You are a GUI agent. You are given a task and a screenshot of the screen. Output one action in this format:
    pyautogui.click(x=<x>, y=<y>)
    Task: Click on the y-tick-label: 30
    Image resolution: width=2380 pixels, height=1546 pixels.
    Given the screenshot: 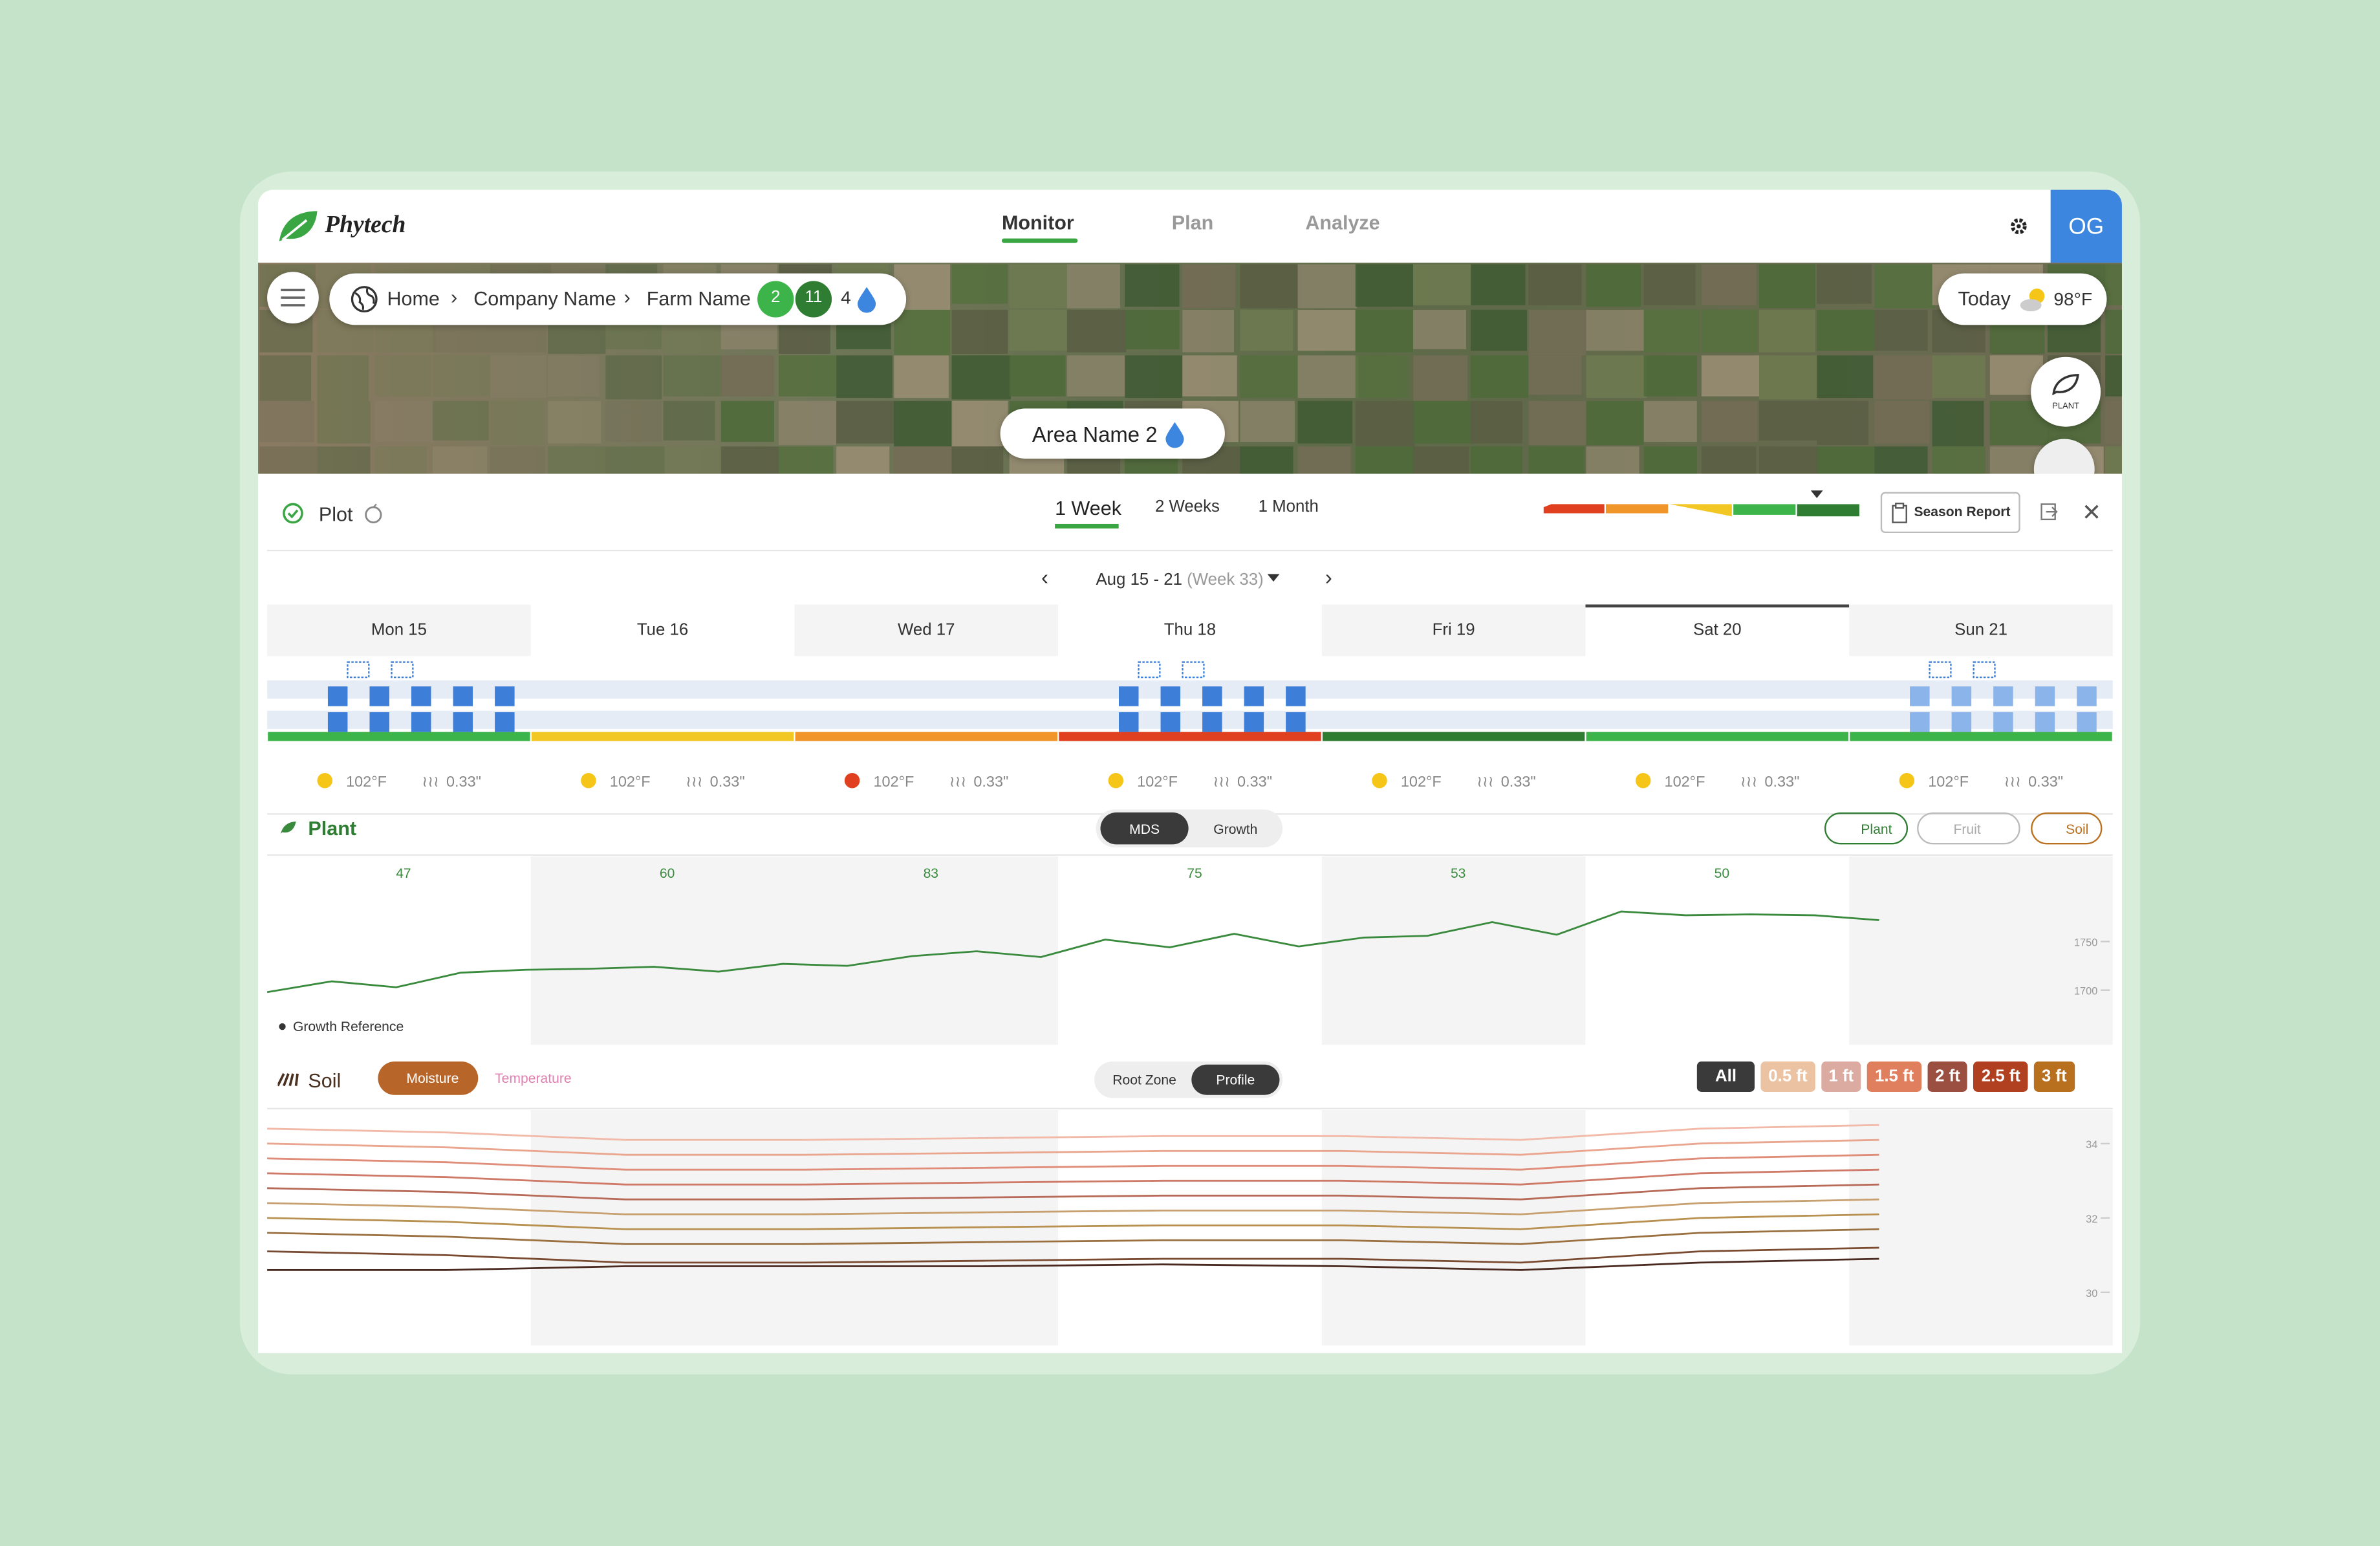 What is the action you would take?
    pyautogui.click(x=2091, y=1294)
    